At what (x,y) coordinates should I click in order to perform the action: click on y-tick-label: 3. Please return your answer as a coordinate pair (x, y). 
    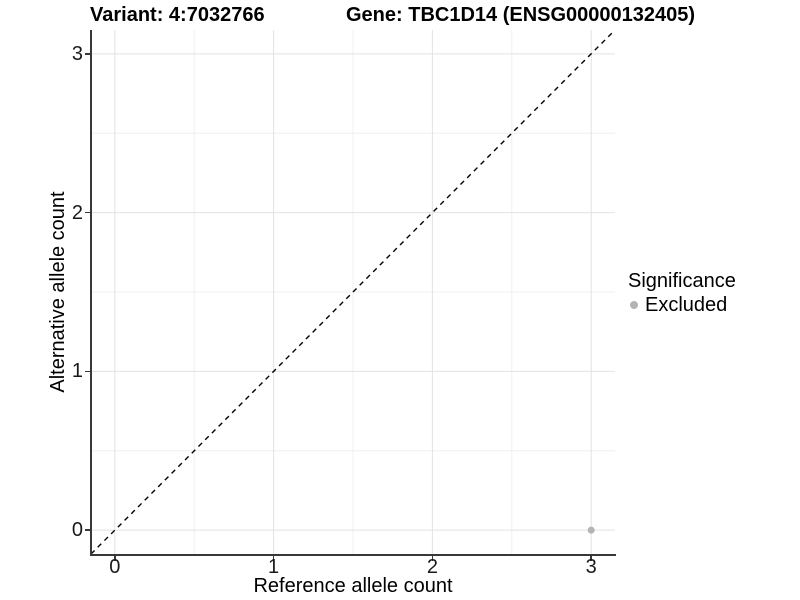
    Looking at the image, I should click on (77, 53).